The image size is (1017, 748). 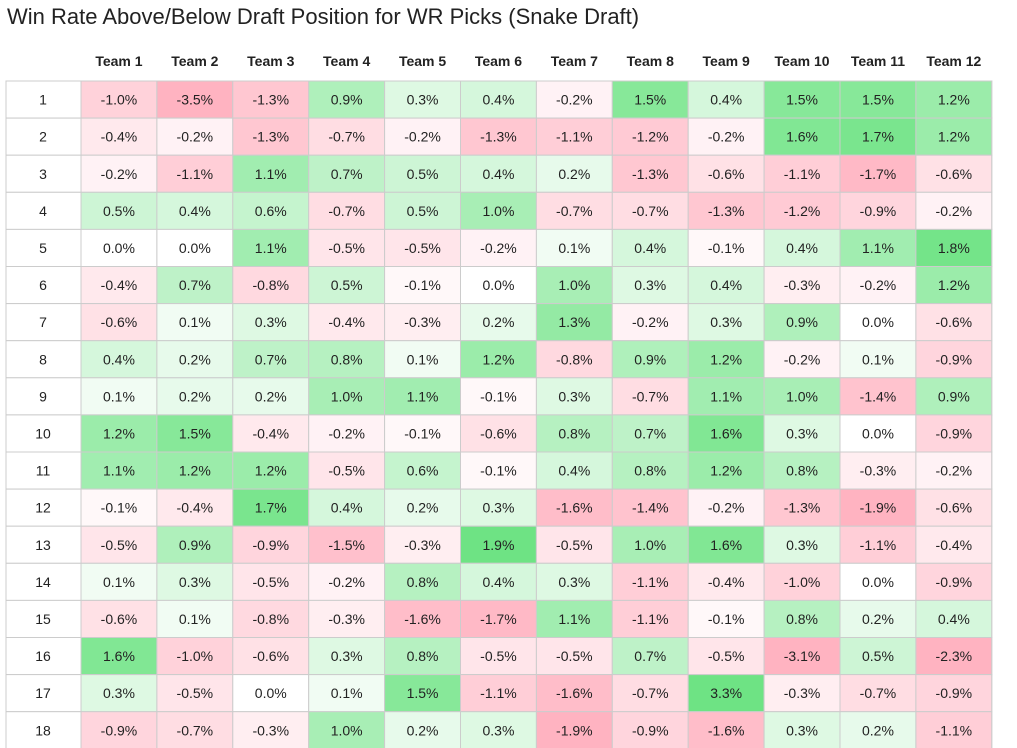 I want to click on cell-value-label: 0.0%, so click(x=878, y=582).